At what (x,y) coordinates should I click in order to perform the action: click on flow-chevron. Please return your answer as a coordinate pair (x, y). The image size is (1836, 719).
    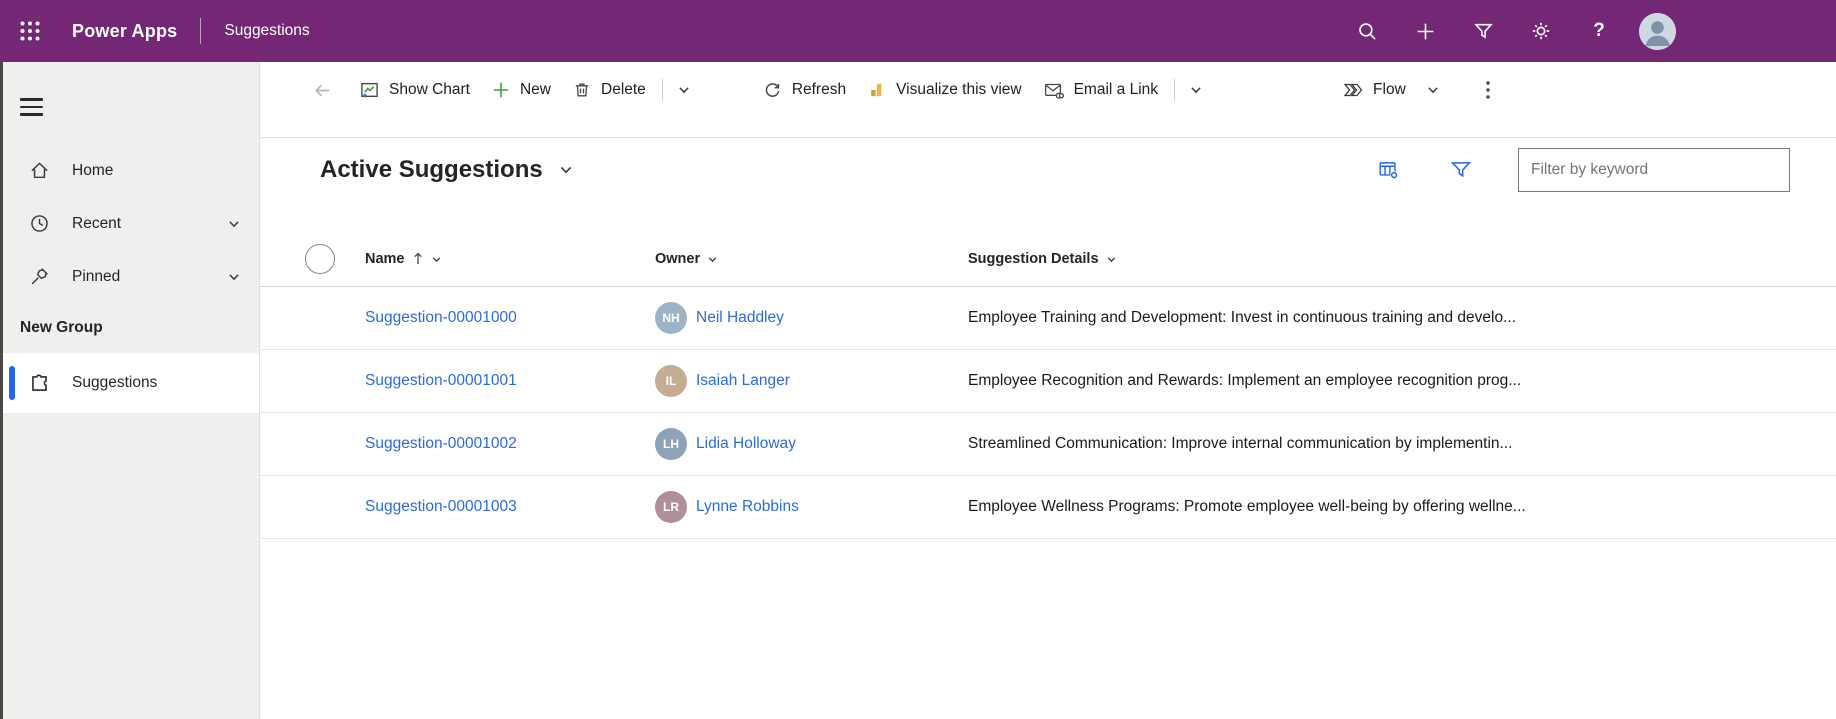
    Looking at the image, I should click on (1433, 90).